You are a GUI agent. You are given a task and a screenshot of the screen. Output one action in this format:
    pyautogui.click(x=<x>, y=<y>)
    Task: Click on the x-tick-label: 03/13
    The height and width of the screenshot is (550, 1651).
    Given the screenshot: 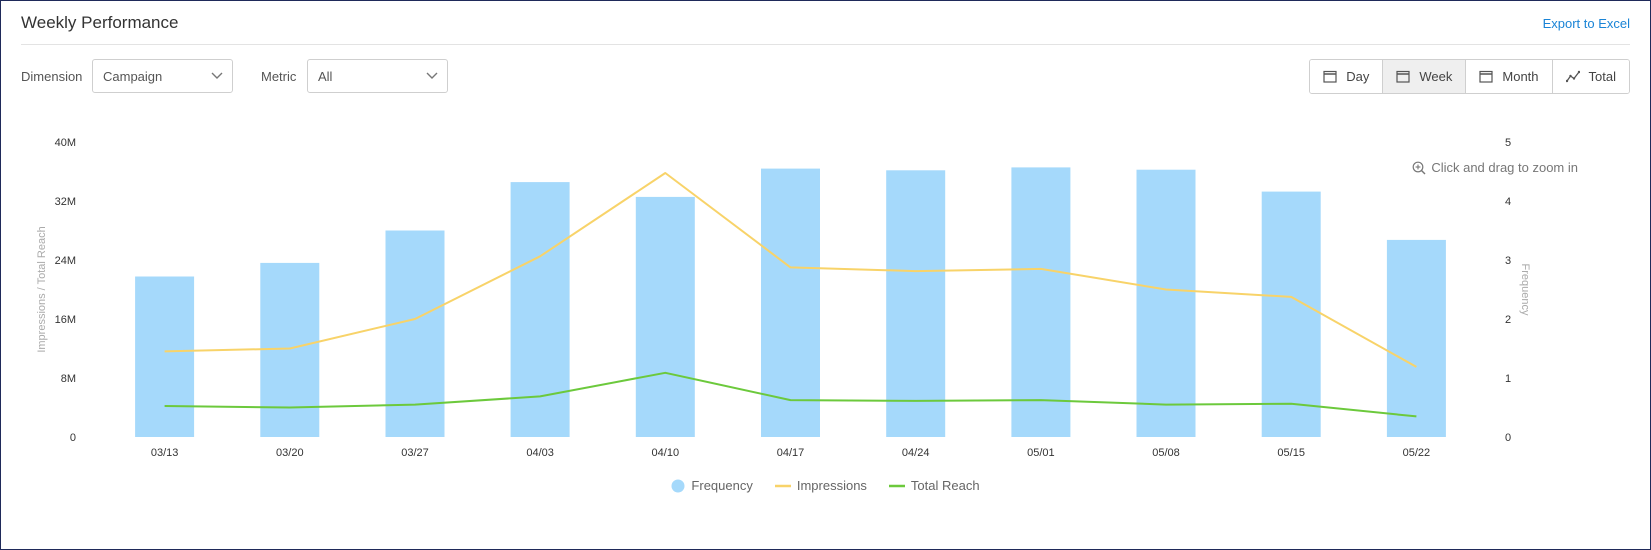 What is the action you would take?
    pyautogui.click(x=165, y=453)
    